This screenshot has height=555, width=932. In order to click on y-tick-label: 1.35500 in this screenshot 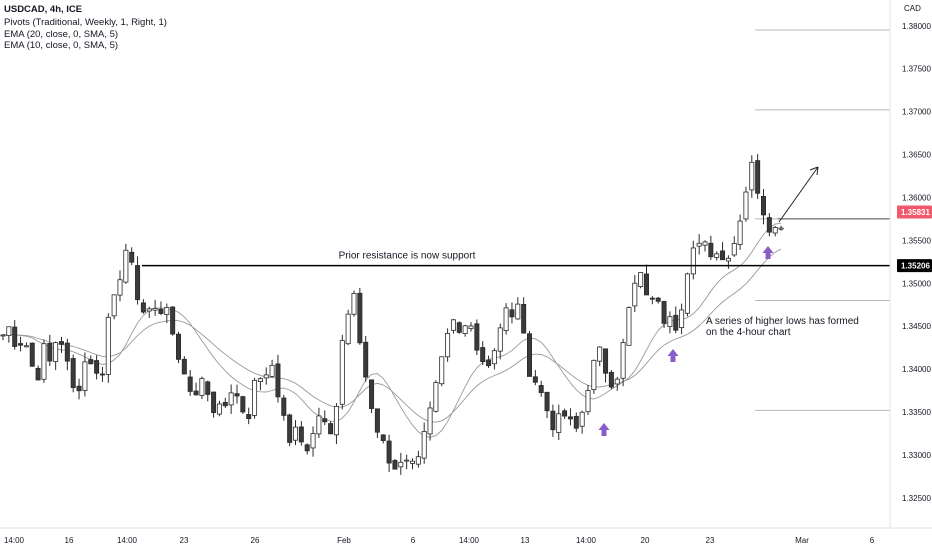, I will do `click(916, 240)`.